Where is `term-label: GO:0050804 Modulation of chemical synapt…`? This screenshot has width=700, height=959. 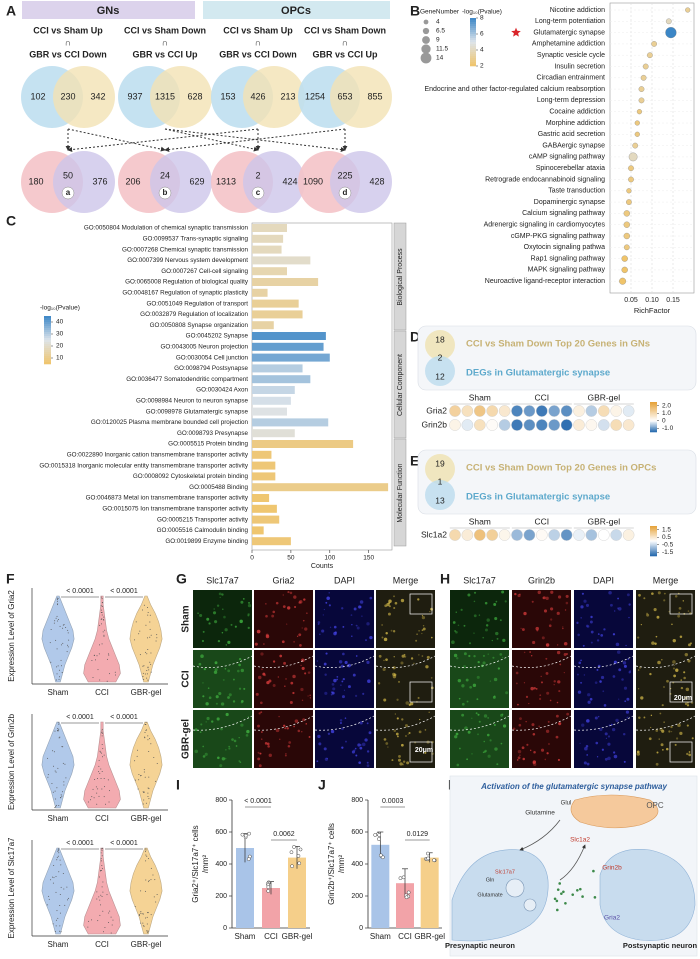
term-label: GO:0050804 Modulation of chemical synapt… is located at coordinates (166, 228).